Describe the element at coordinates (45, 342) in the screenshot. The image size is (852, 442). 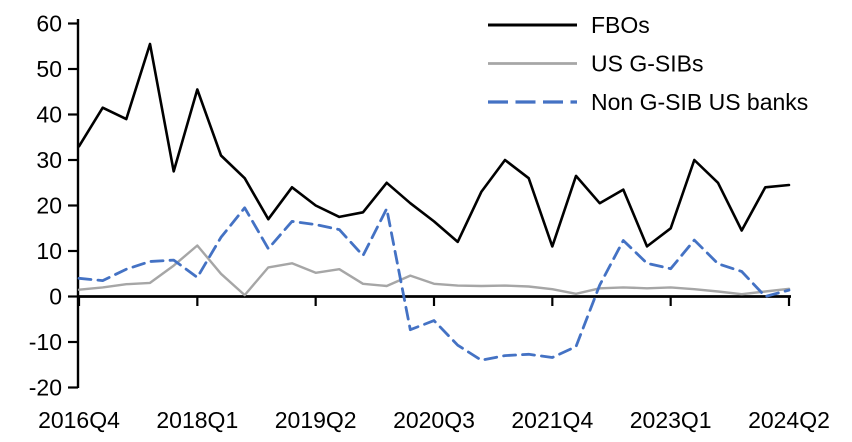
I see `y-tick-label: -10` at that location.